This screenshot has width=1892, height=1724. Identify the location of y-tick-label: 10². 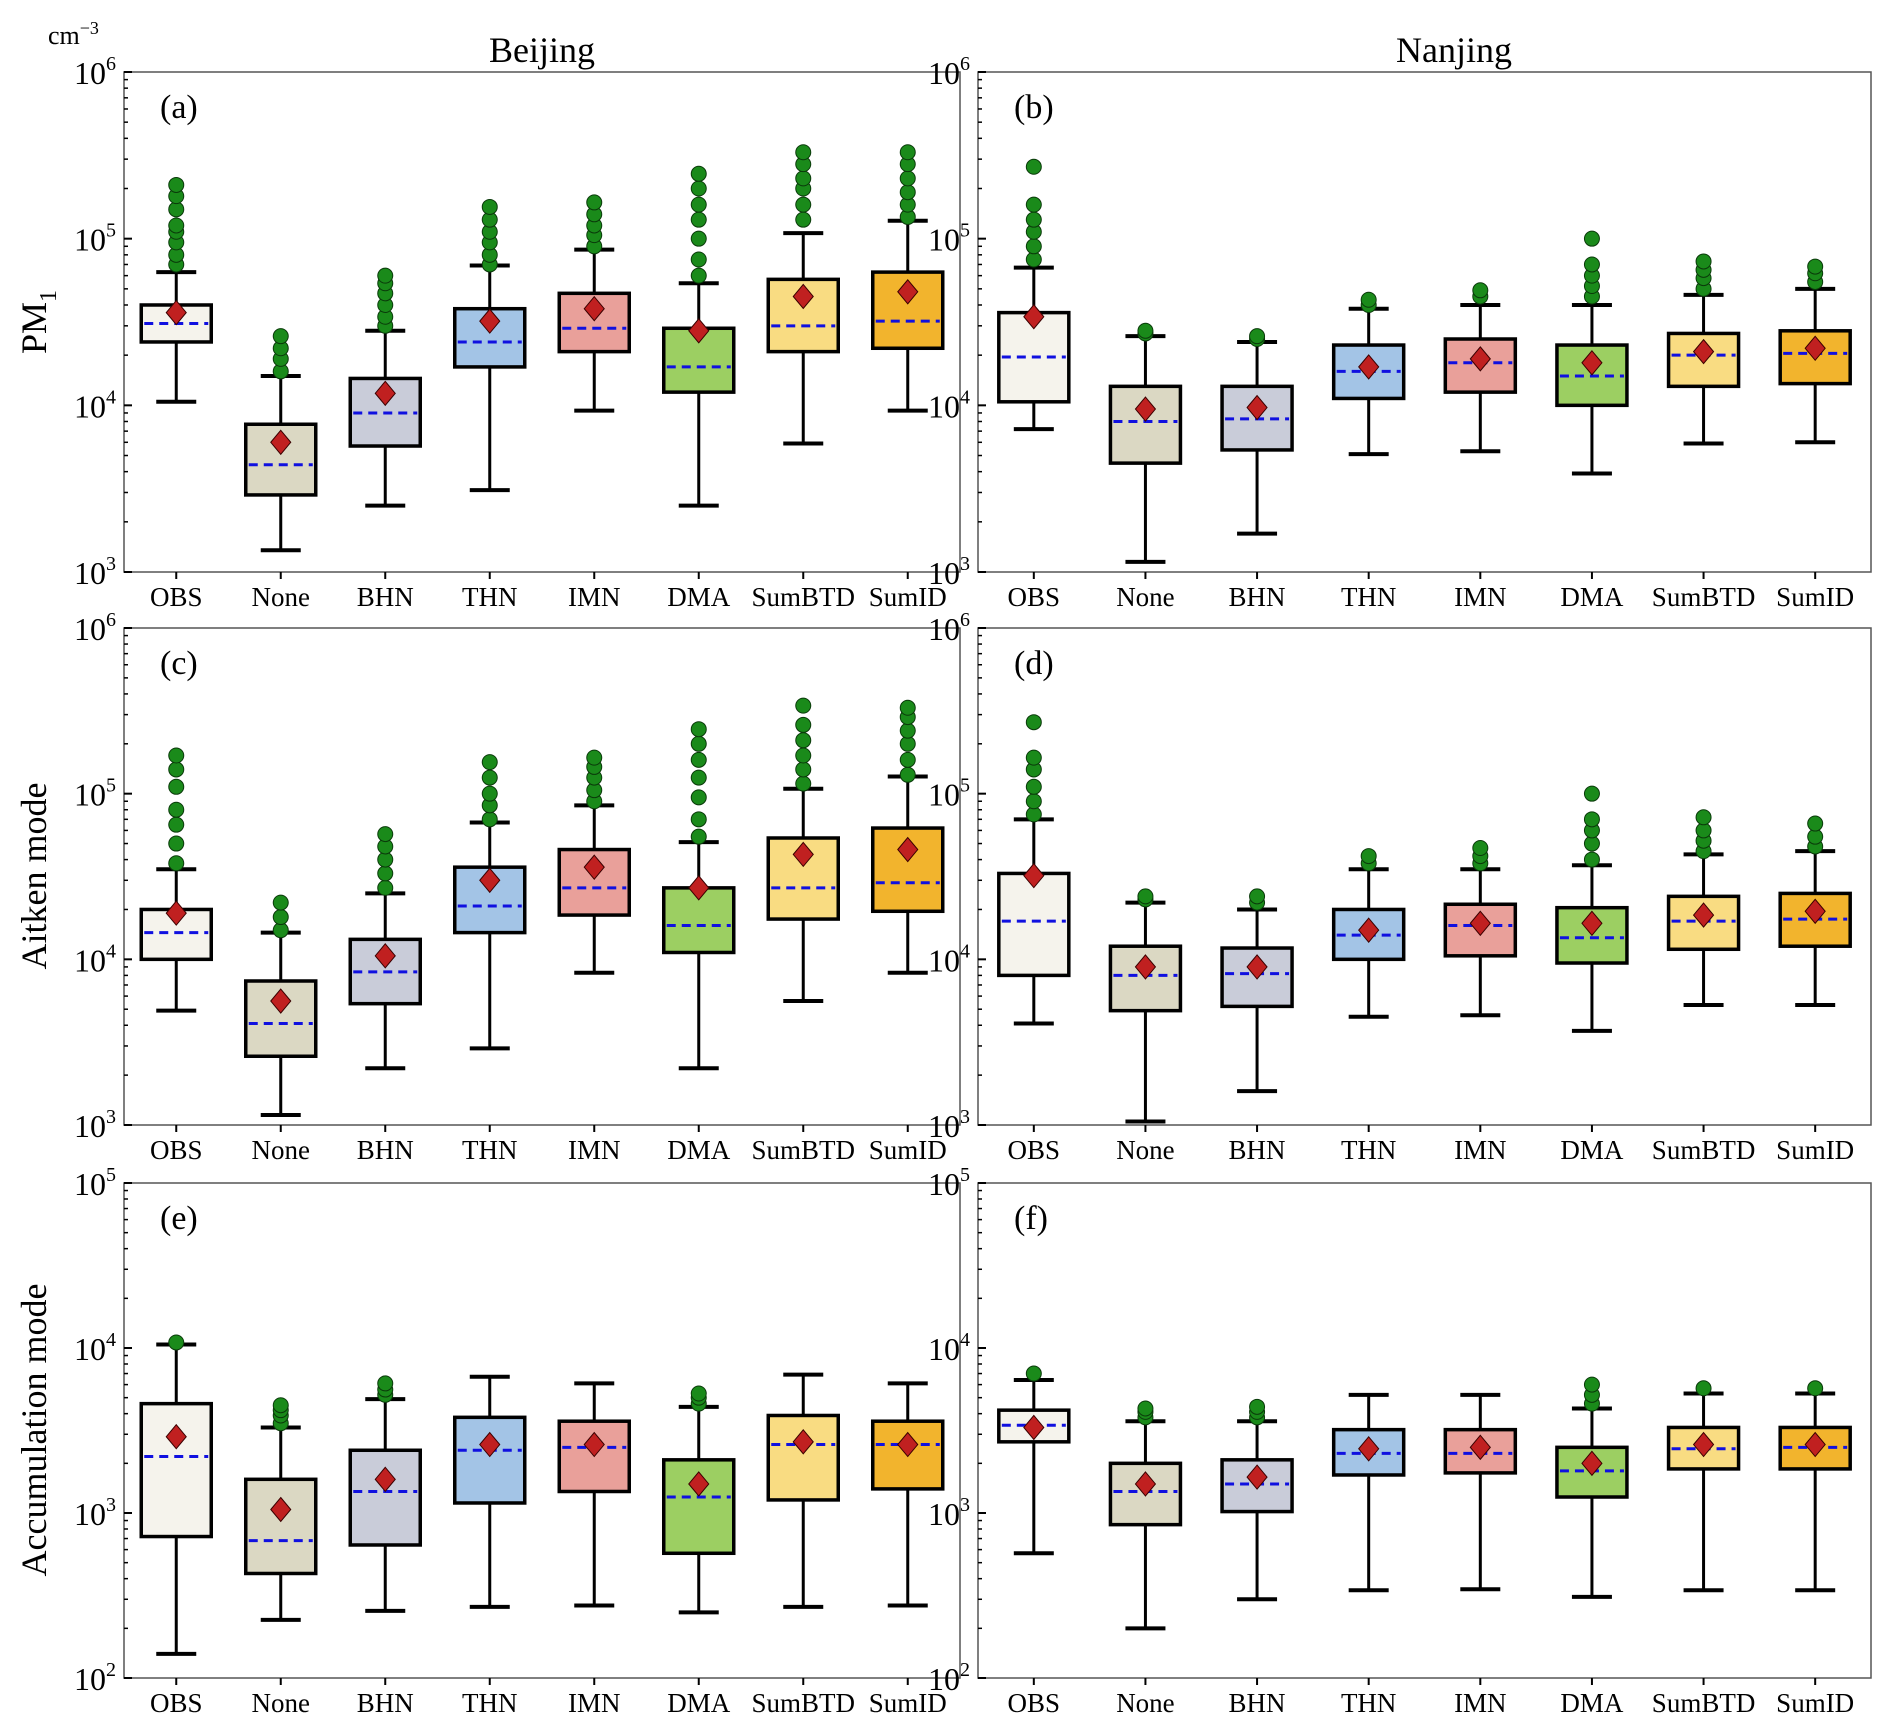
(95, 1678).